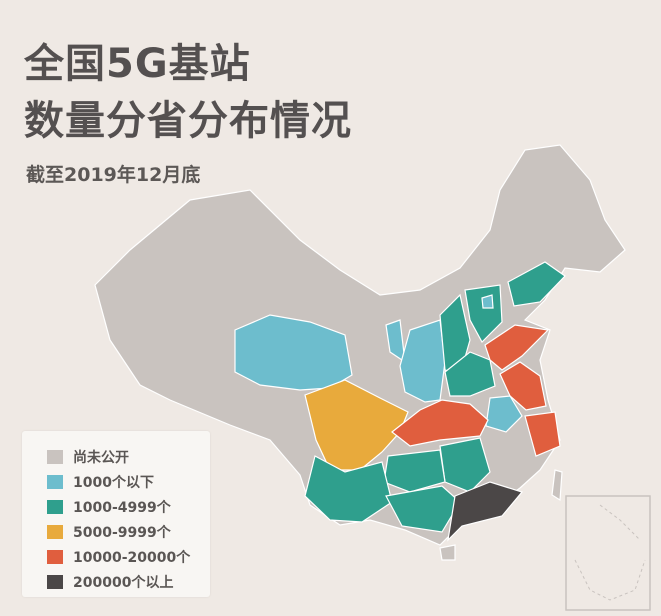 This screenshot has width=661, height=616. What do you see at coordinates (113, 175) in the screenshot?
I see `subtitle: 截至2019年12月底` at bounding box center [113, 175].